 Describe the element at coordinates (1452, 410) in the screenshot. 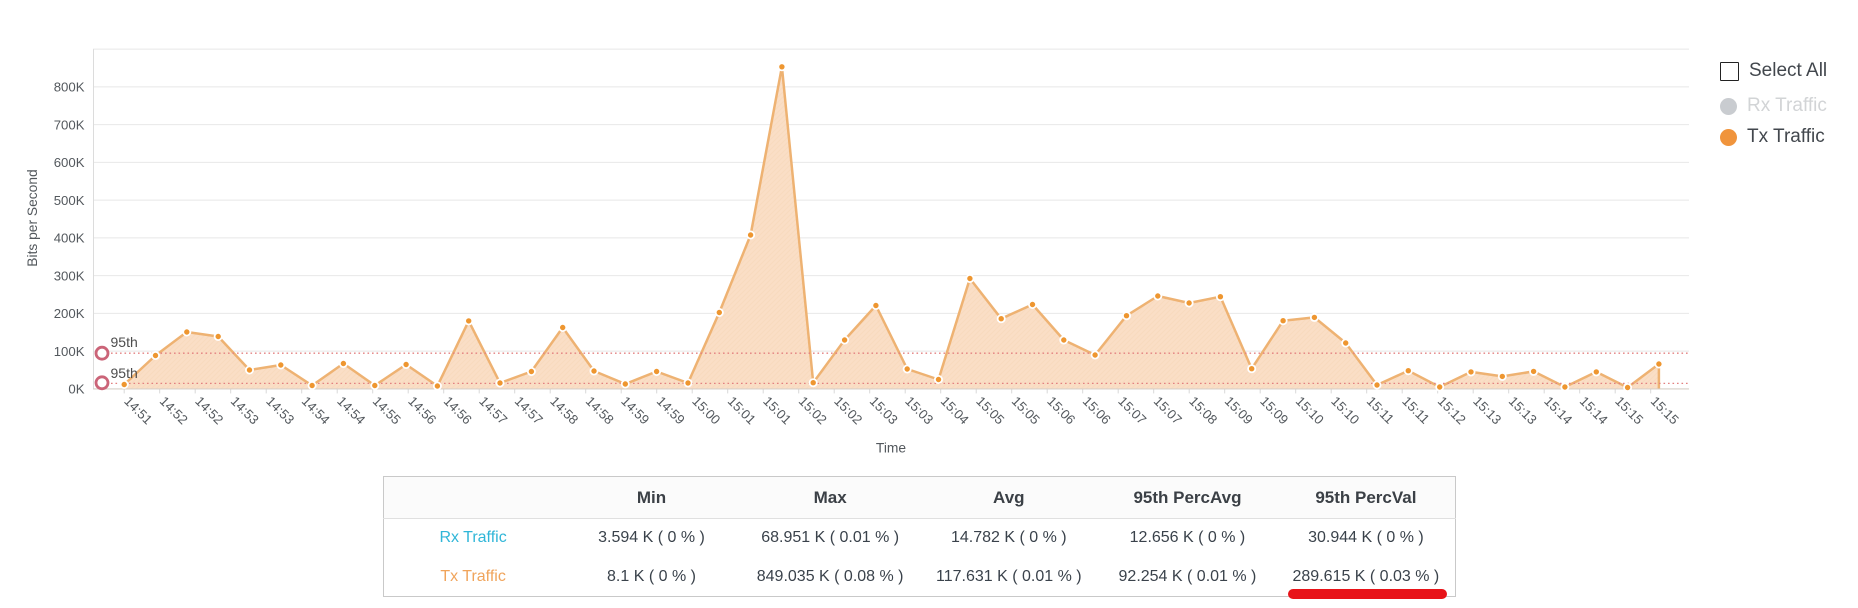

I see `svg-text: 15:12` at that location.